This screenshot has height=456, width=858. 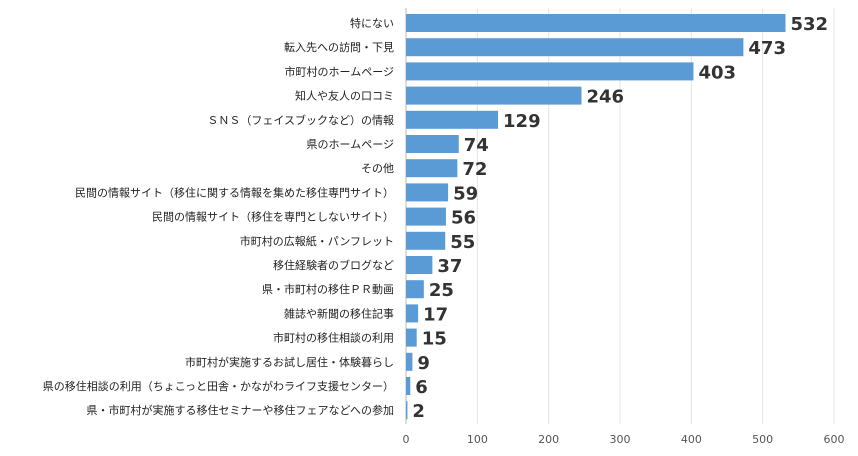 What do you see at coordinates (620, 439) in the screenshot?
I see `x-tick-label: 300` at bounding box center [620, 439].